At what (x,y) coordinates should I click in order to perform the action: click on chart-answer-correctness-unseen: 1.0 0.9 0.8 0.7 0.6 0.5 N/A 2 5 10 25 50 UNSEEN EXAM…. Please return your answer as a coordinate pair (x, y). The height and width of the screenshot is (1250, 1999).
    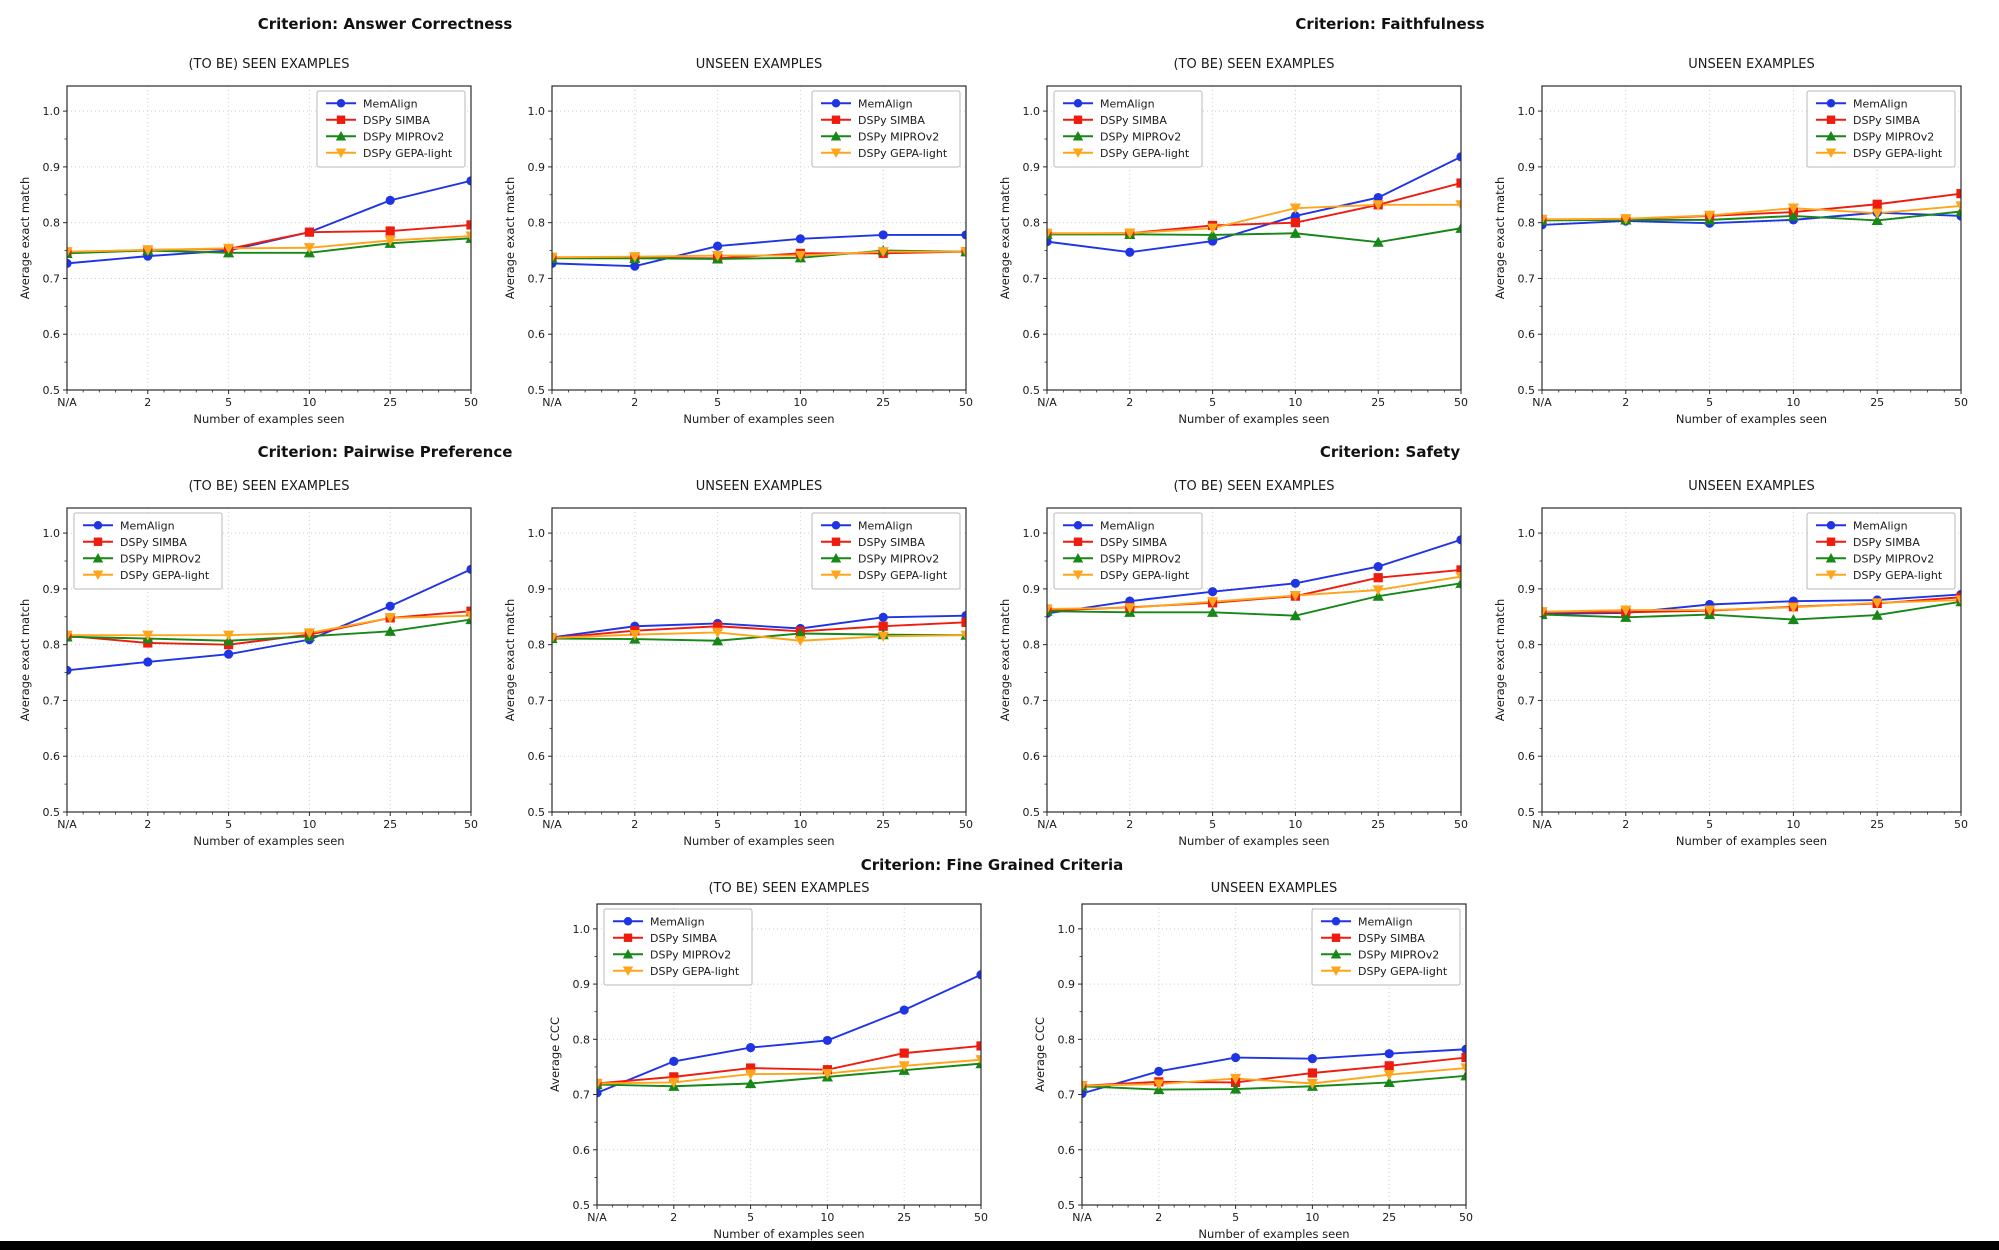
    Looking at the image, I should click on (740, 247).